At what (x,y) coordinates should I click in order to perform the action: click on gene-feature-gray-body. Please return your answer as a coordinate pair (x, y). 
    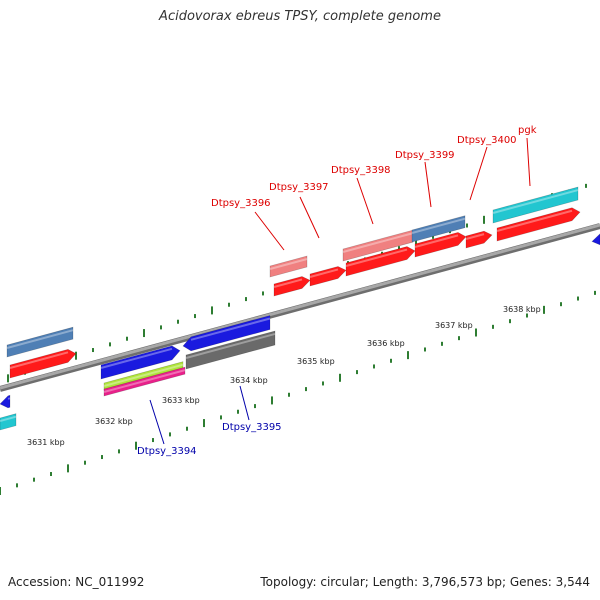
    Looking at the image, I should click on (230, 350).